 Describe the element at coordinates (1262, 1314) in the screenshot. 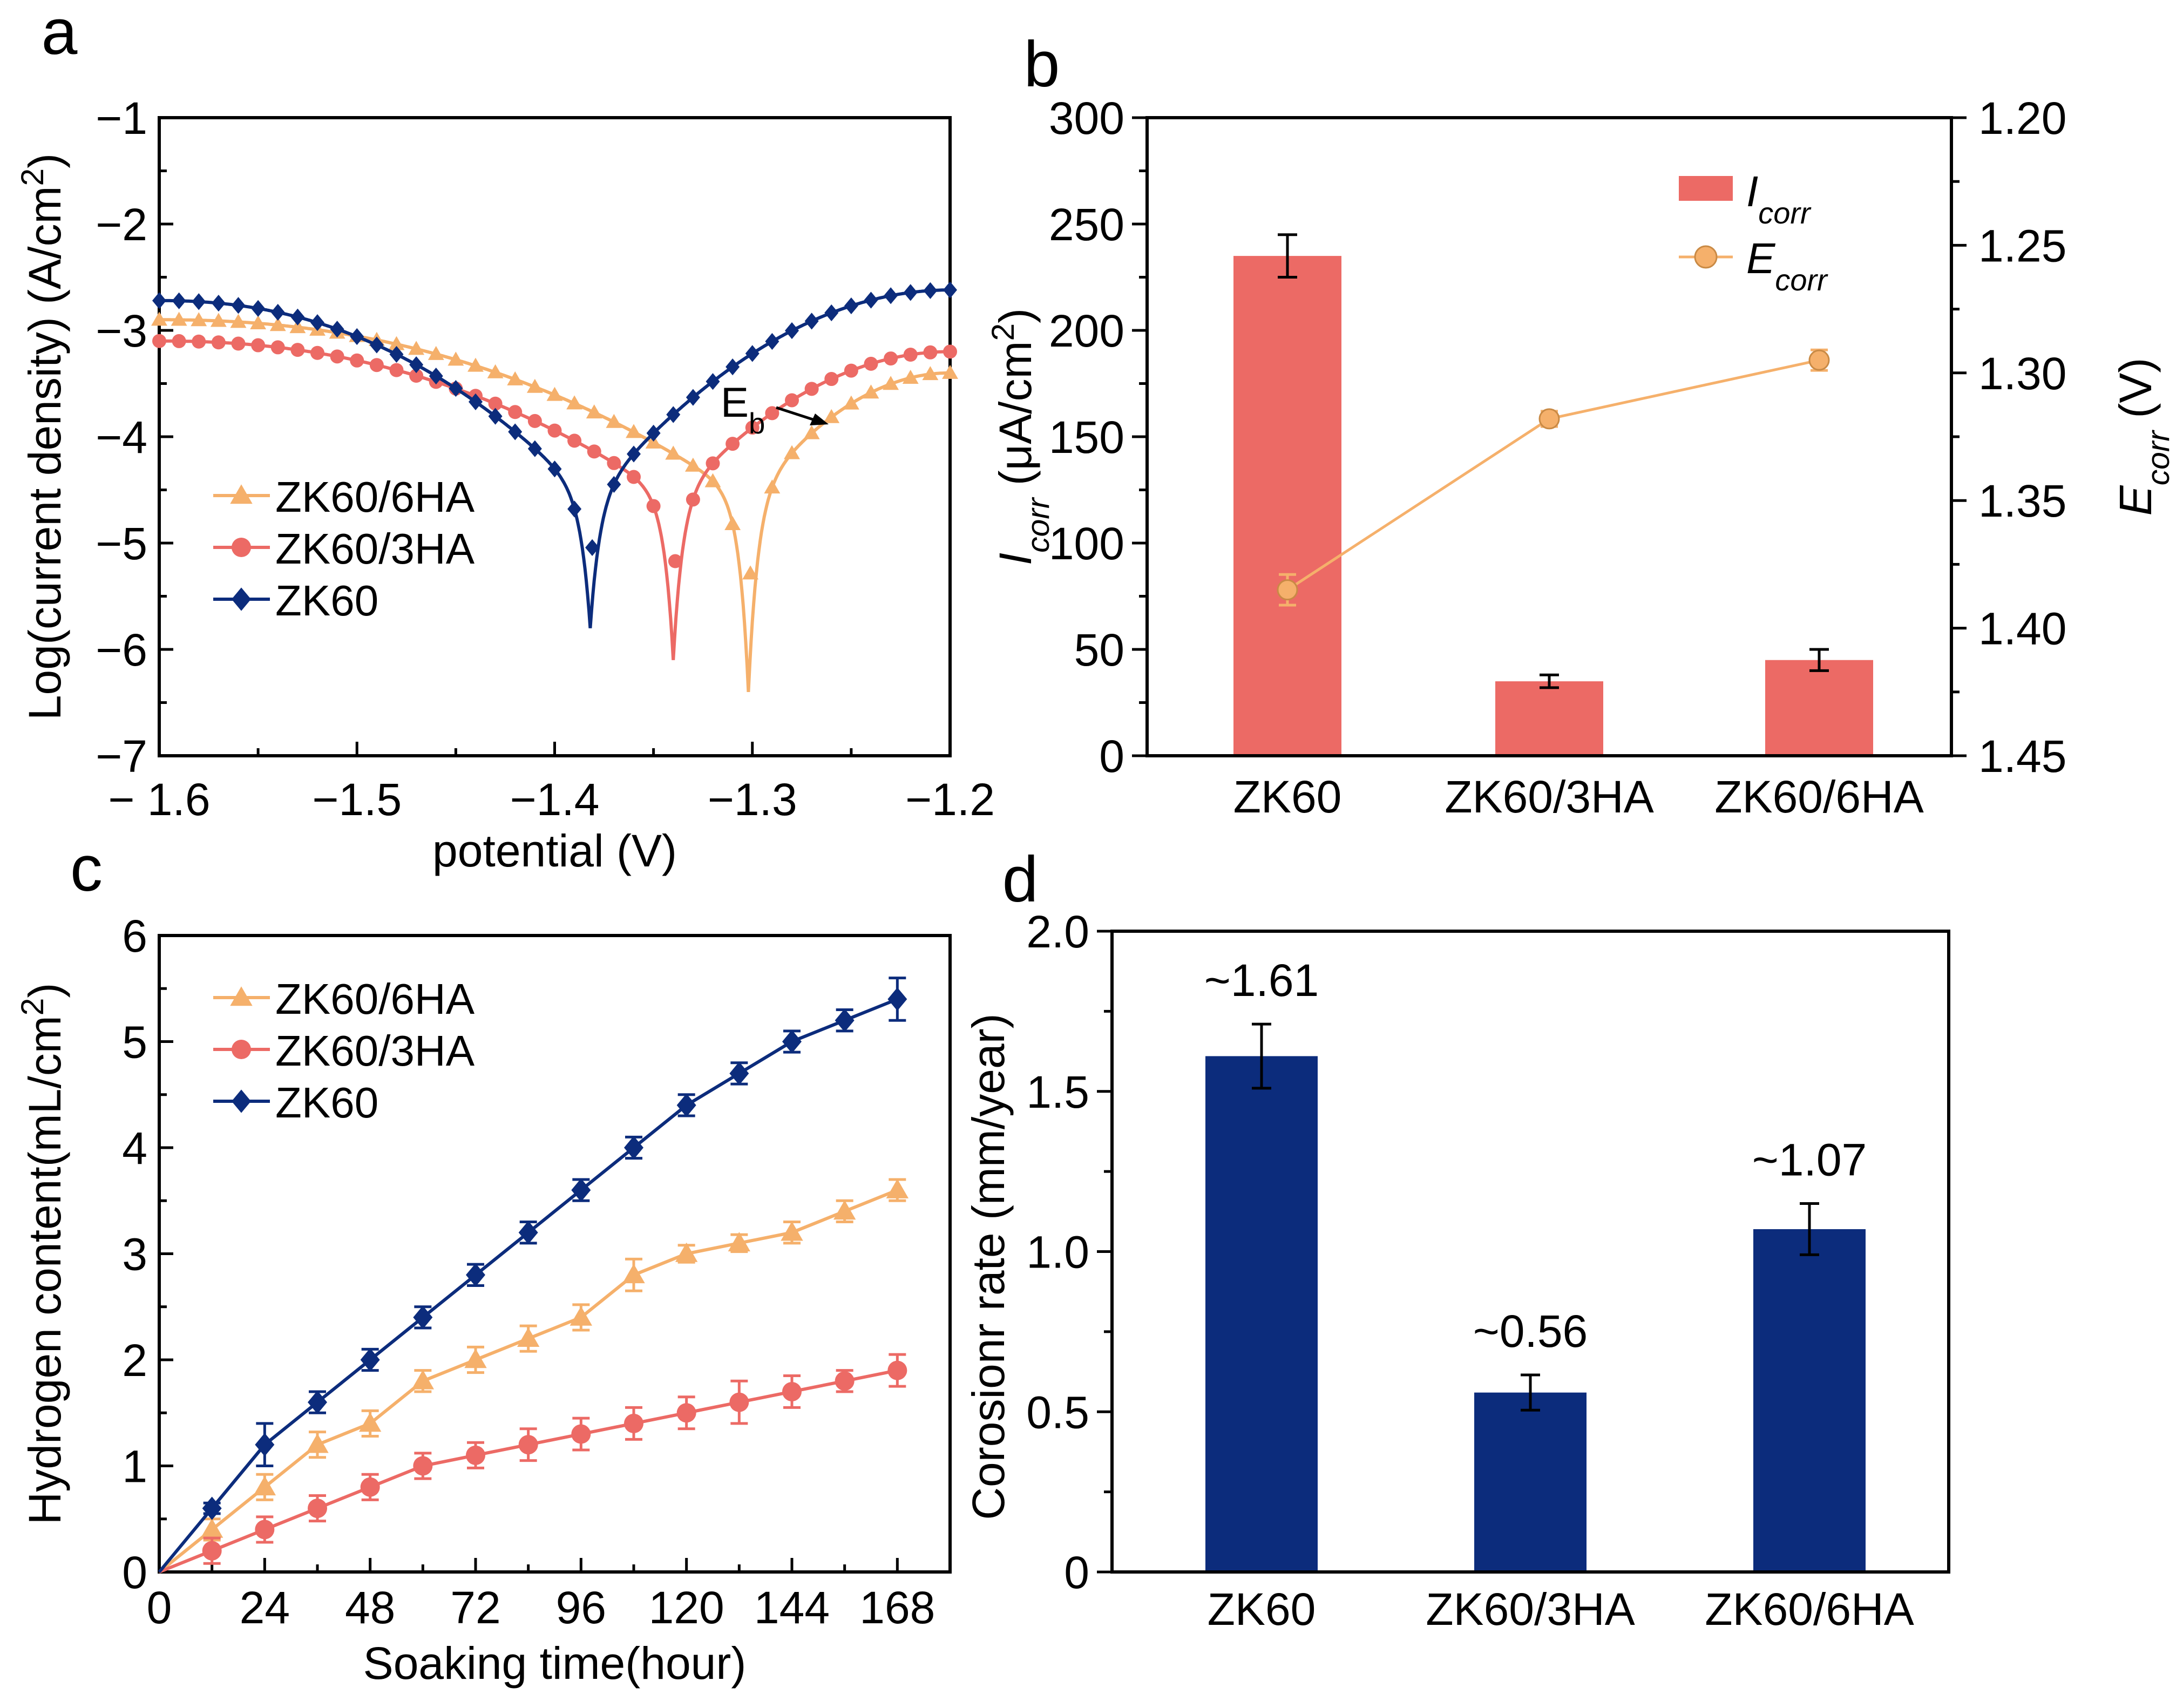

I see `bar-corrosion-ZK60` at that location.